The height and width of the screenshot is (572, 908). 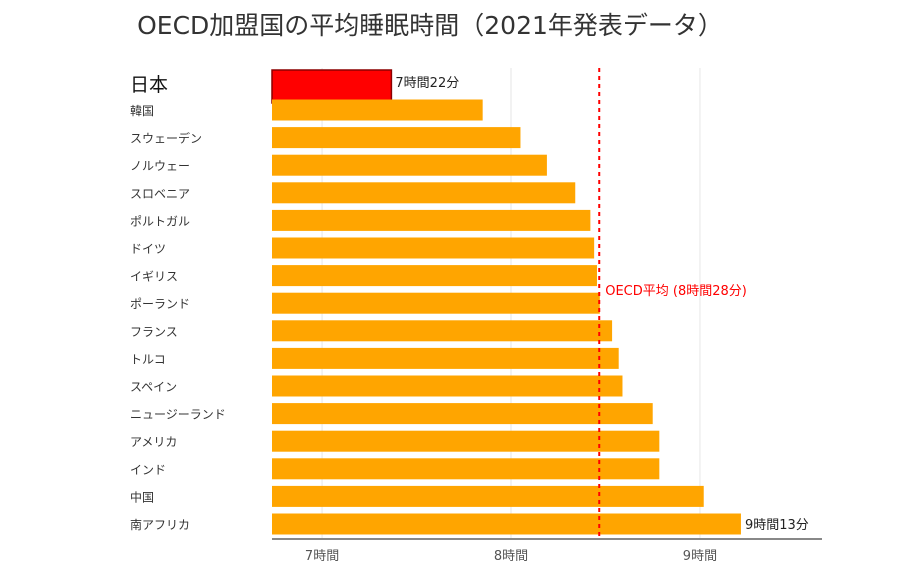 I want to click on x-tick-label: 8時間, so click(x=511, y=556).